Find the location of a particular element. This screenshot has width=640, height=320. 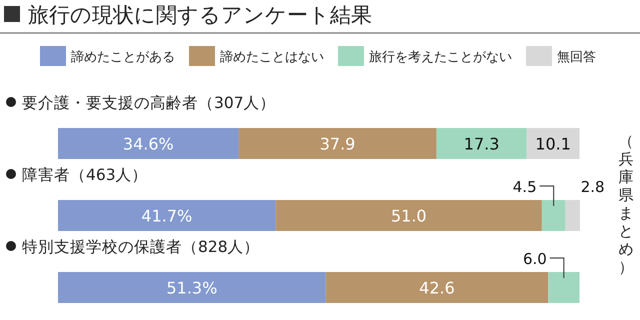

data-label: 42.6 is located at coordinates (437, 288).